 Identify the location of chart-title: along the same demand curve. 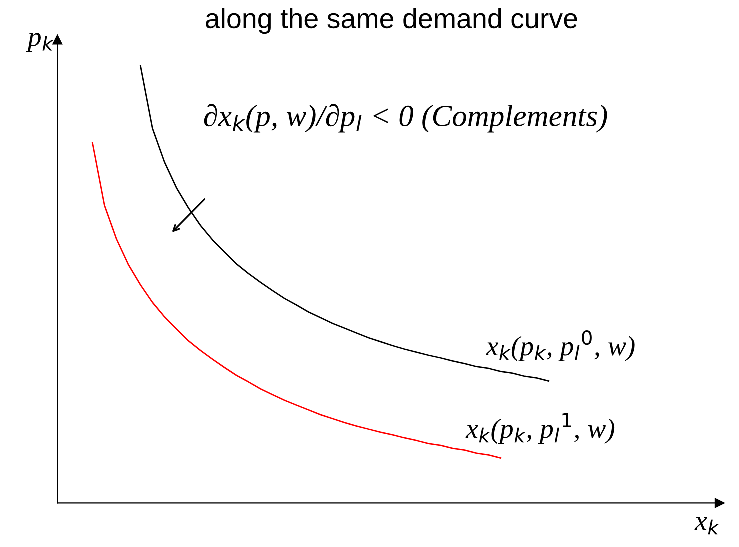
(392, 21).